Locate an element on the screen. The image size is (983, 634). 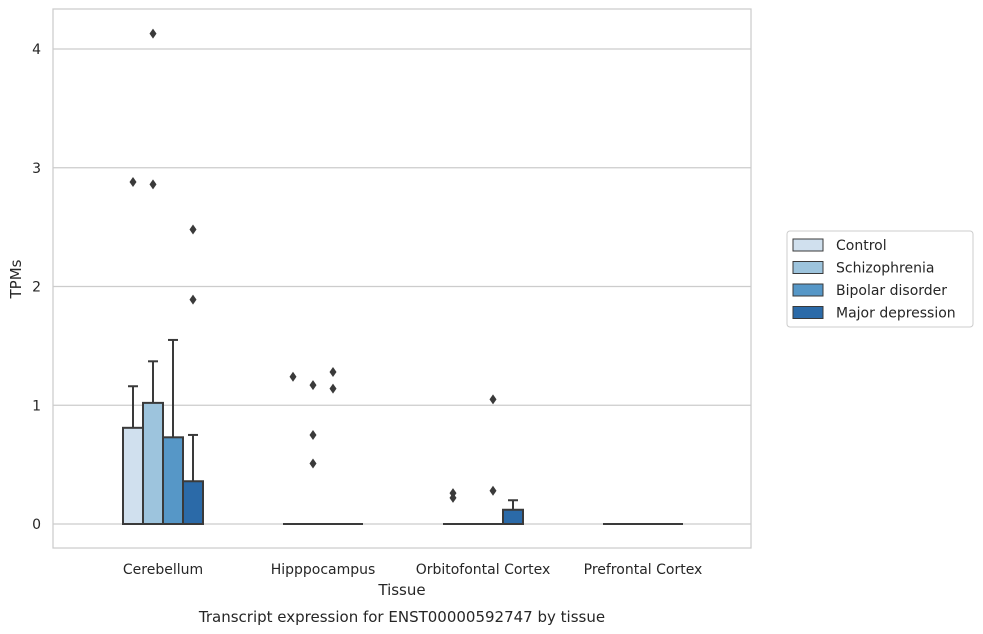
y-tick-label: 3 is located at coordinates (36, 169).